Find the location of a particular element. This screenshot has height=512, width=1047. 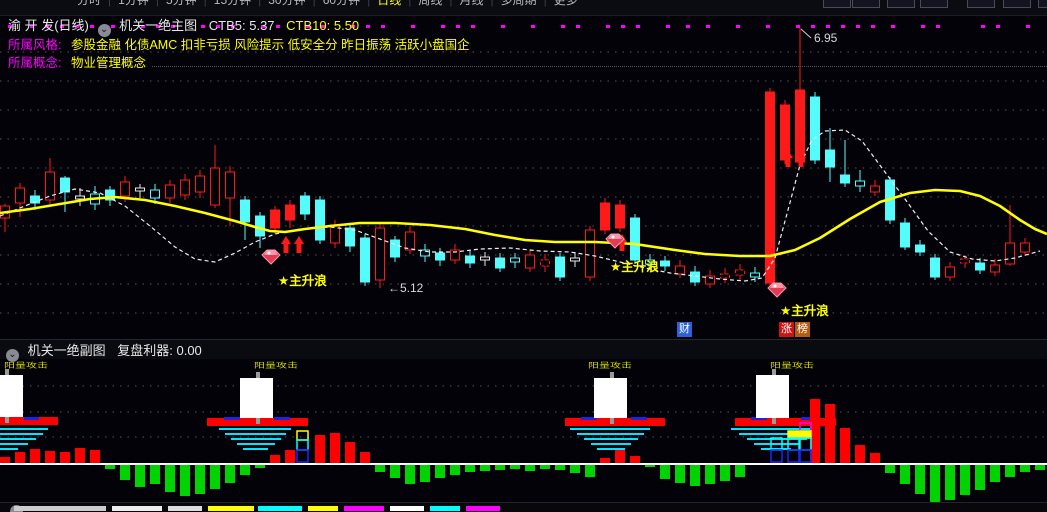

period-menu-item: 5分钟 is located at coordinates (181, 3).